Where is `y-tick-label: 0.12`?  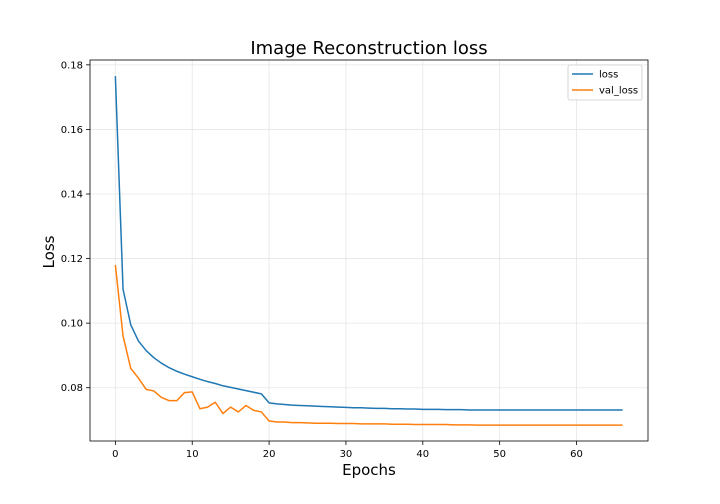 y-tick-label: 0.12 is located at coordinates (72, 259).